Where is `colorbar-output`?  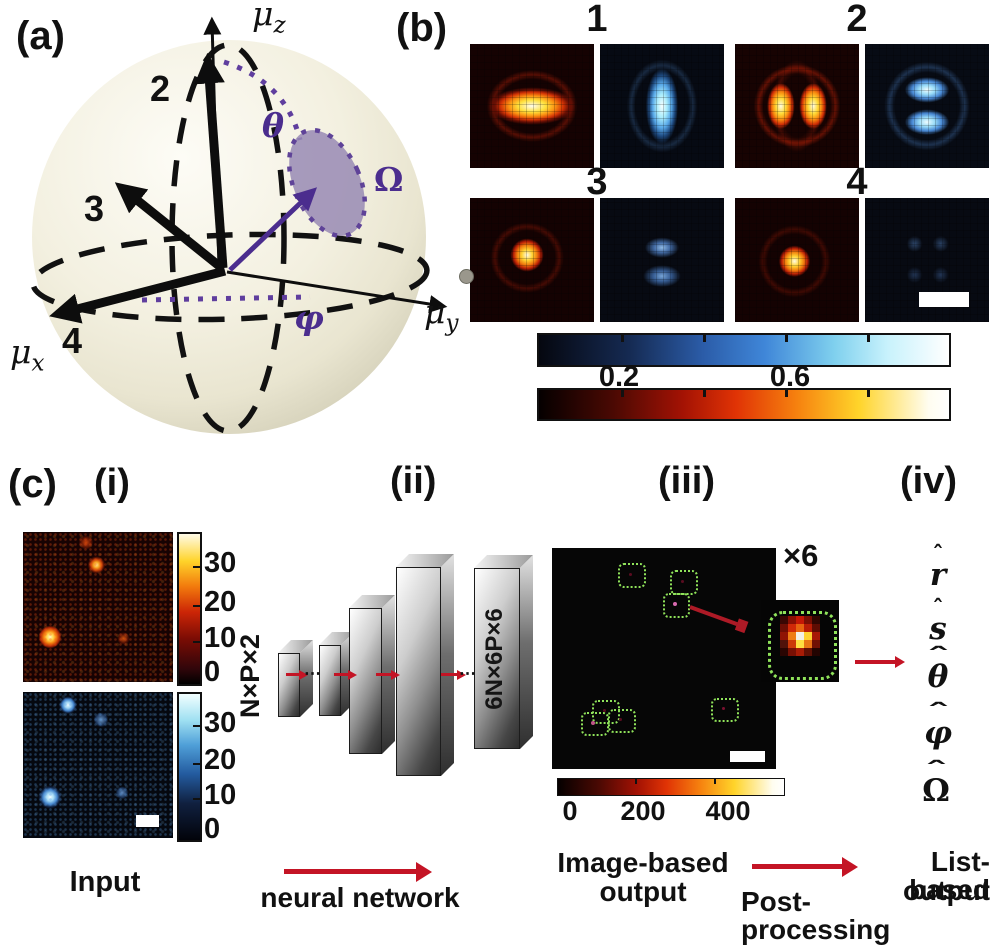 colorbar-output is located at coordinates (671, 787).